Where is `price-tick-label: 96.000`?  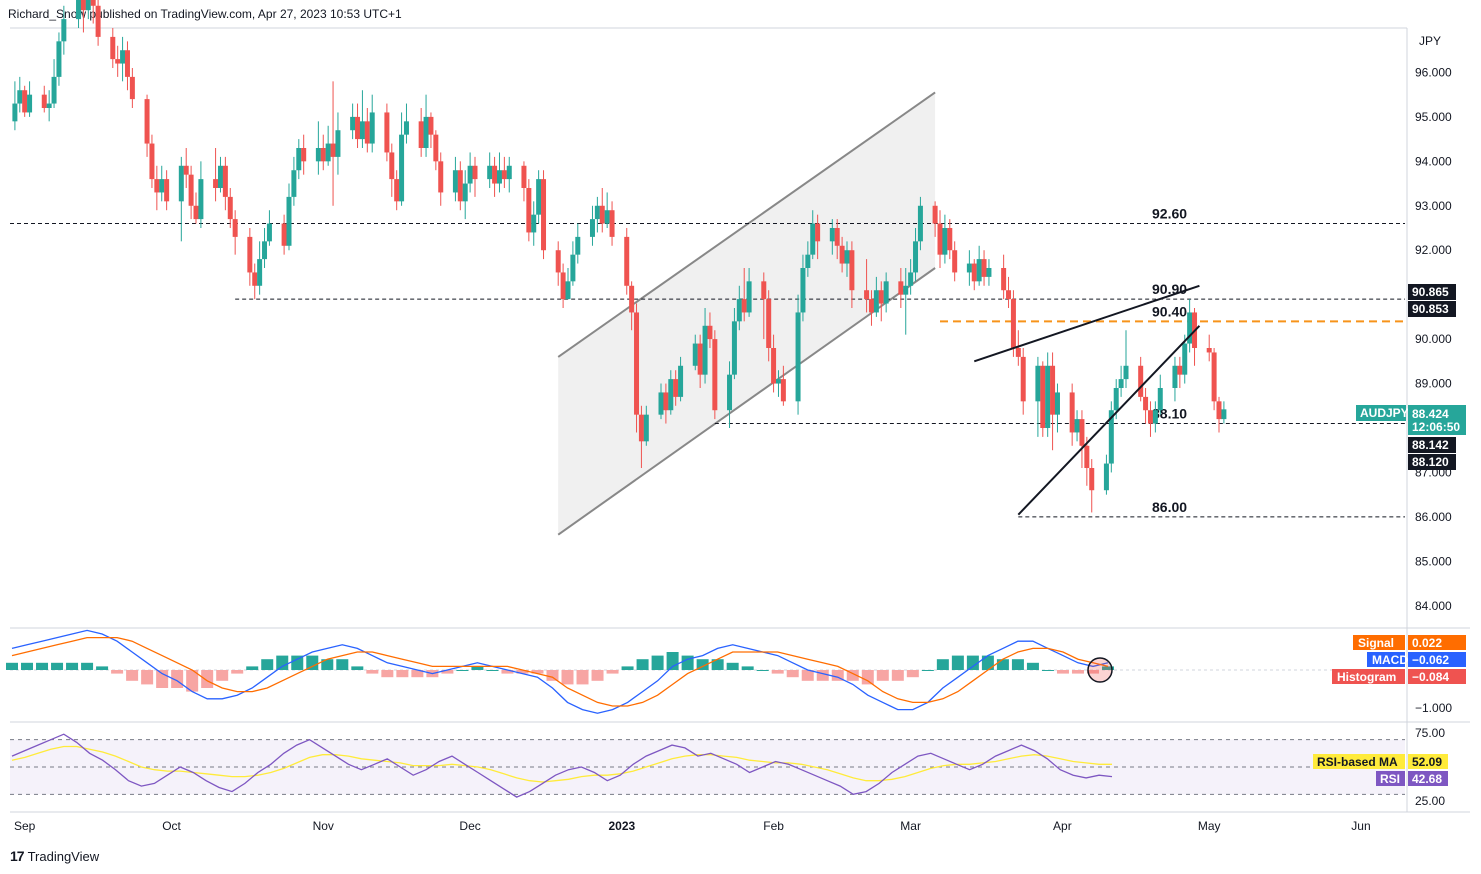
price-tick-label: 96.000 is located at coordinates (1433, 72).